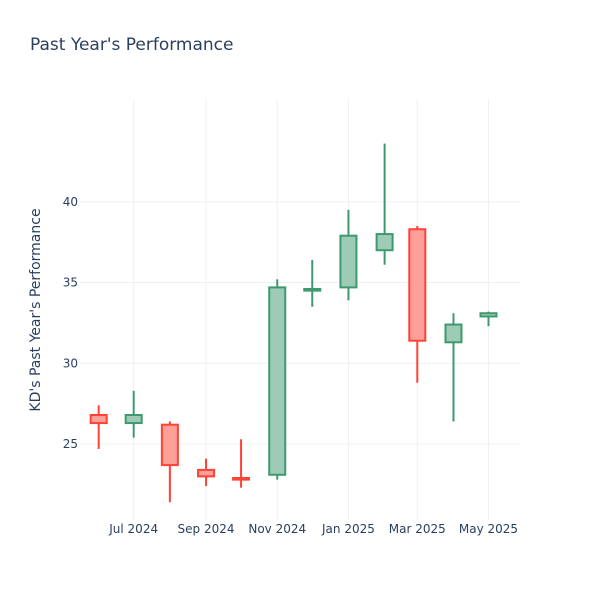 The height and width of the screenshot is (600, 600). Describe the element at coordinates (206, 529) in the screenshot. I see `x-tick-label: Sep 2024` at that location.